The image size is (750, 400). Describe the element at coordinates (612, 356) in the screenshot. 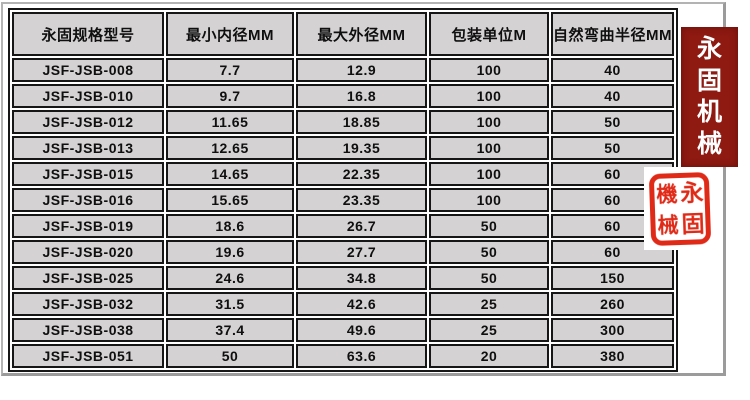

I see `value-cell: 380` at that location.